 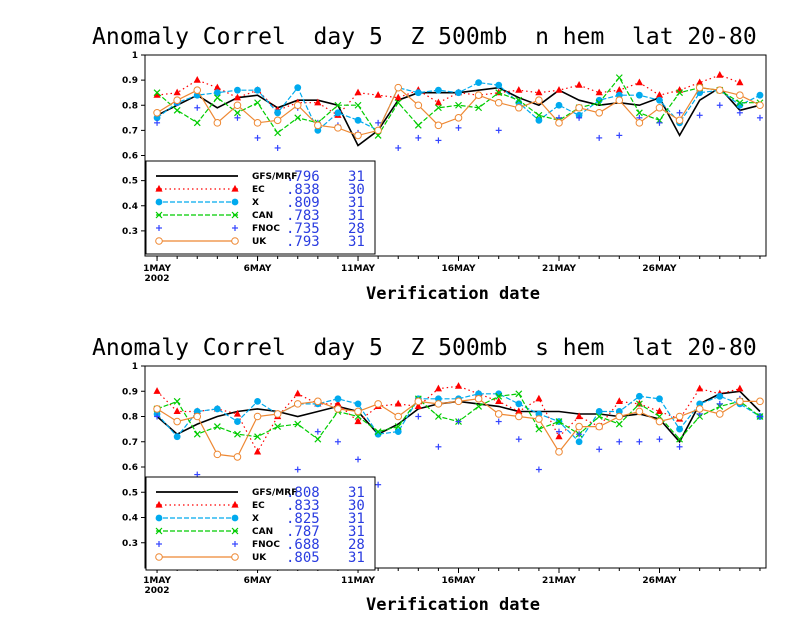 What do you see at coordinates (260, 506) in the screenshot?
I see `legend-row: EC .833 30` at bounding box center [260, 506].